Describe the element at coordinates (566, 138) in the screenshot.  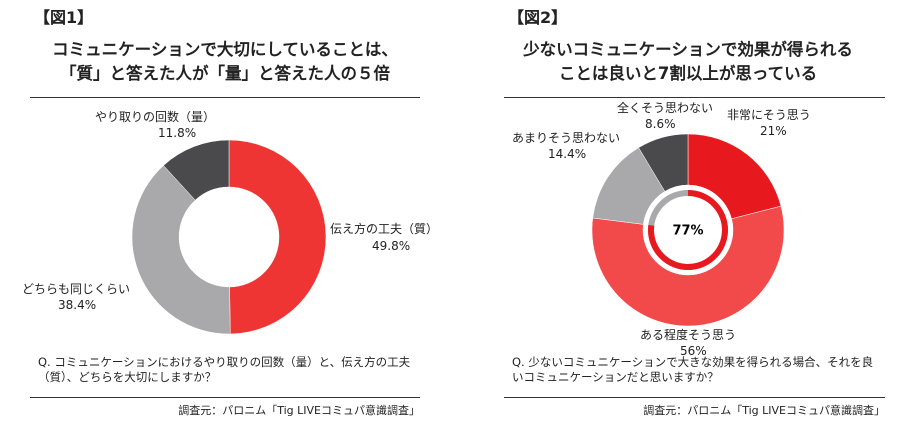
I see `slice-label: あまりそう思わない` at that location.